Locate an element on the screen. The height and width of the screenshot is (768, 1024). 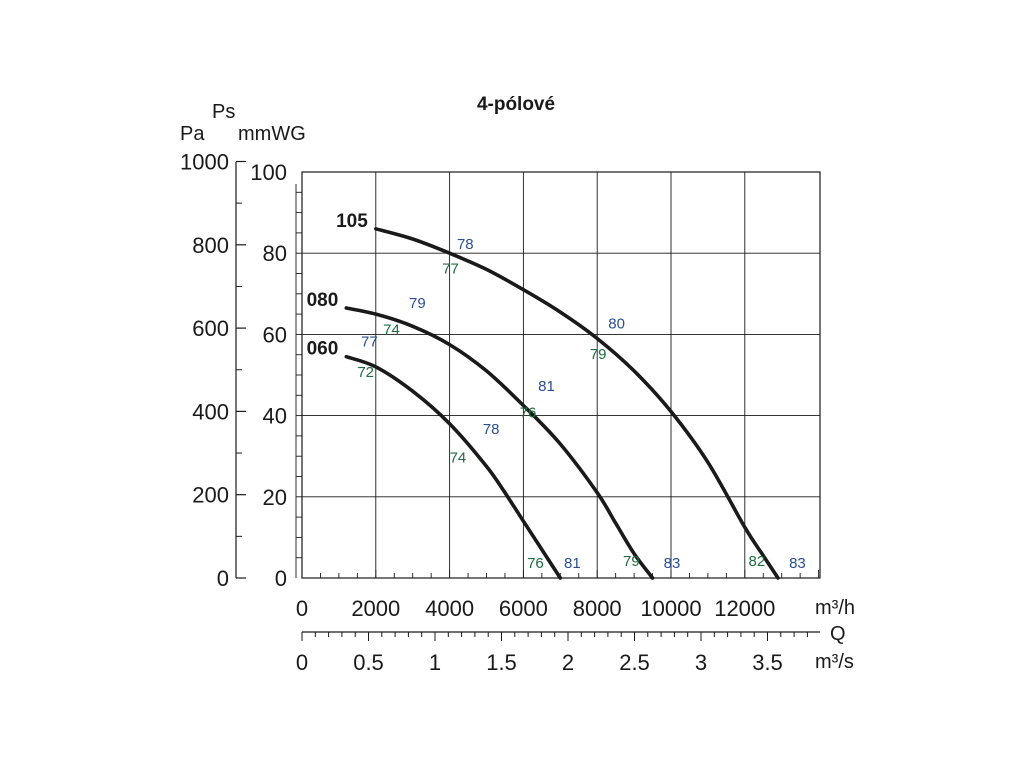
m3s-tick-label: 3 is located at coordinates (701, 662).